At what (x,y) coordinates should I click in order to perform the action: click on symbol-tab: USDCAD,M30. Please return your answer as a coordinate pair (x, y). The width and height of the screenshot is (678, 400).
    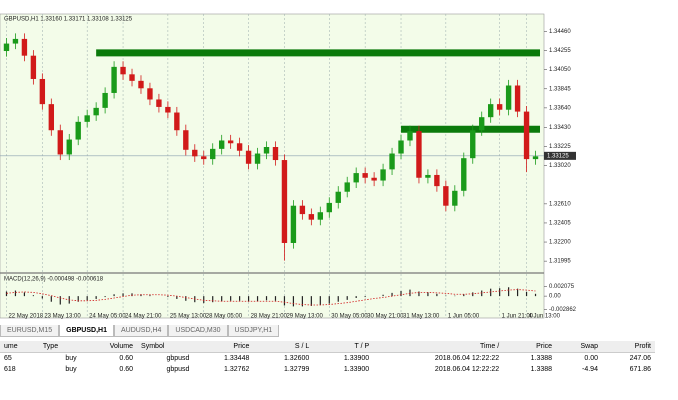
    Looking at the image, I should click on (198, 331).